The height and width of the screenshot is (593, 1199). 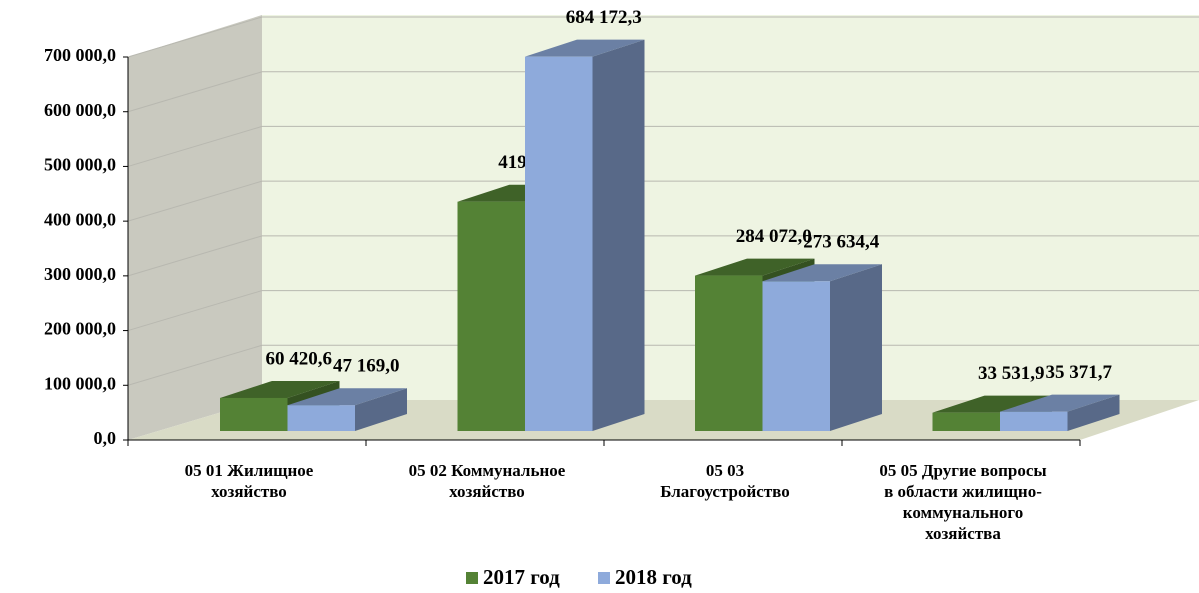 What do you see at coordinates (80, 110) in the screenshot?
I see `y-tick-label: 600 000,0` at bounding box center [80, 110].